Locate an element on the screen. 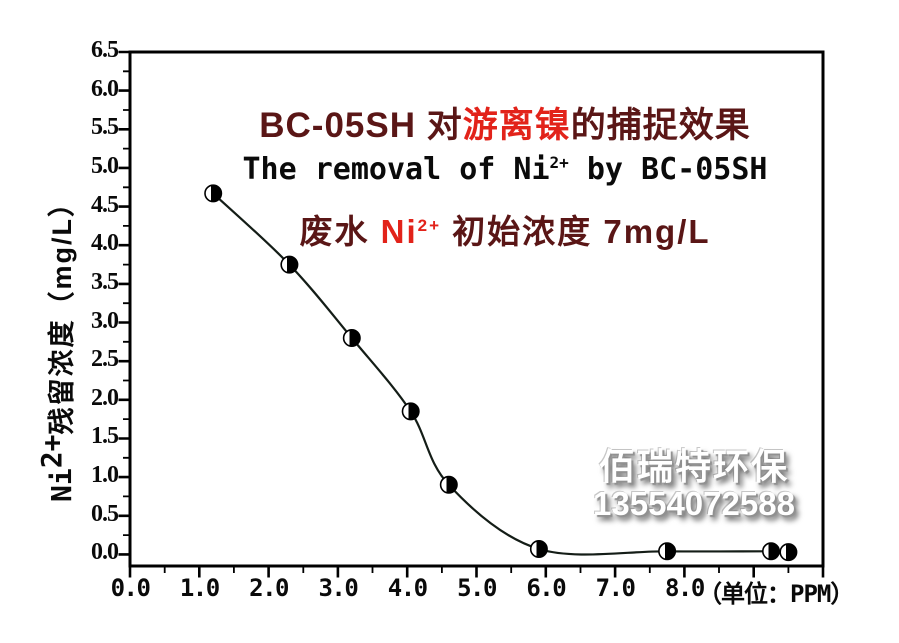  title-en-superscript: 2+ is located at coordinates (559, 162).